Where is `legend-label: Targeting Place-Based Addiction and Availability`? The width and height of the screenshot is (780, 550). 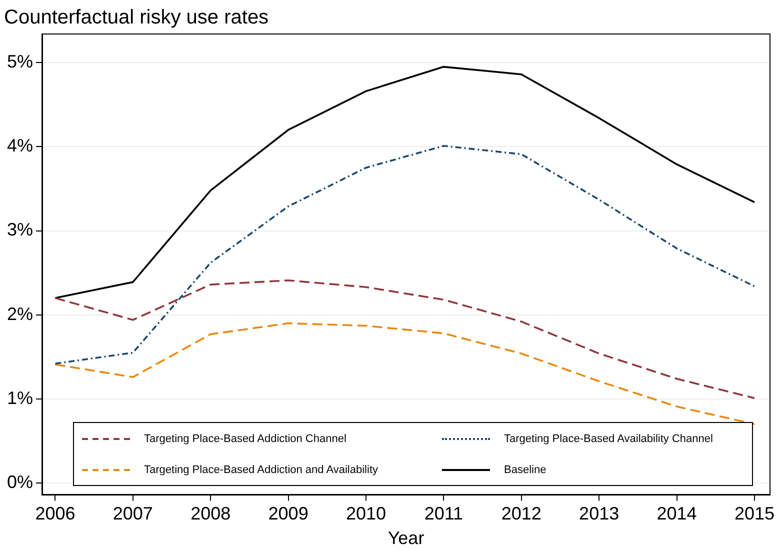
legend-label: Targeting Place-Based Addiction and Availability is located at coordinates (261, 470).